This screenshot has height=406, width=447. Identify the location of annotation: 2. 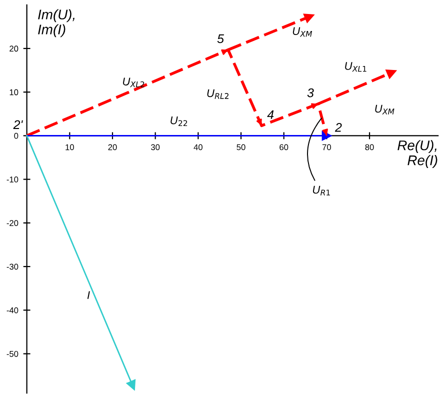
(338, 127).